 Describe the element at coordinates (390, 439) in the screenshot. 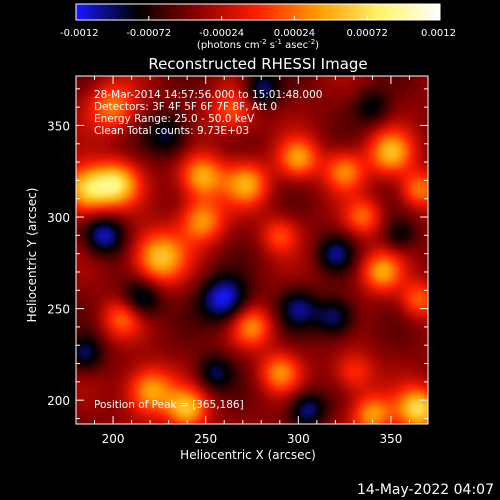

I see `x-axis-tick-label: 350` at that location.